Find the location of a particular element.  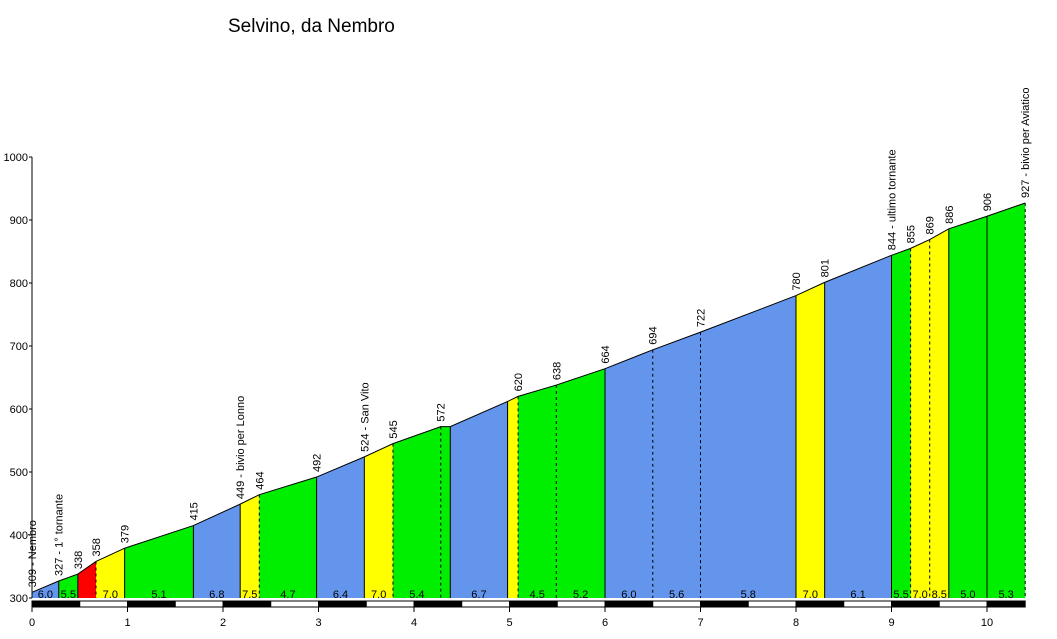

elevation-label: 309 - Nembro is located at coordinates (33, 553).